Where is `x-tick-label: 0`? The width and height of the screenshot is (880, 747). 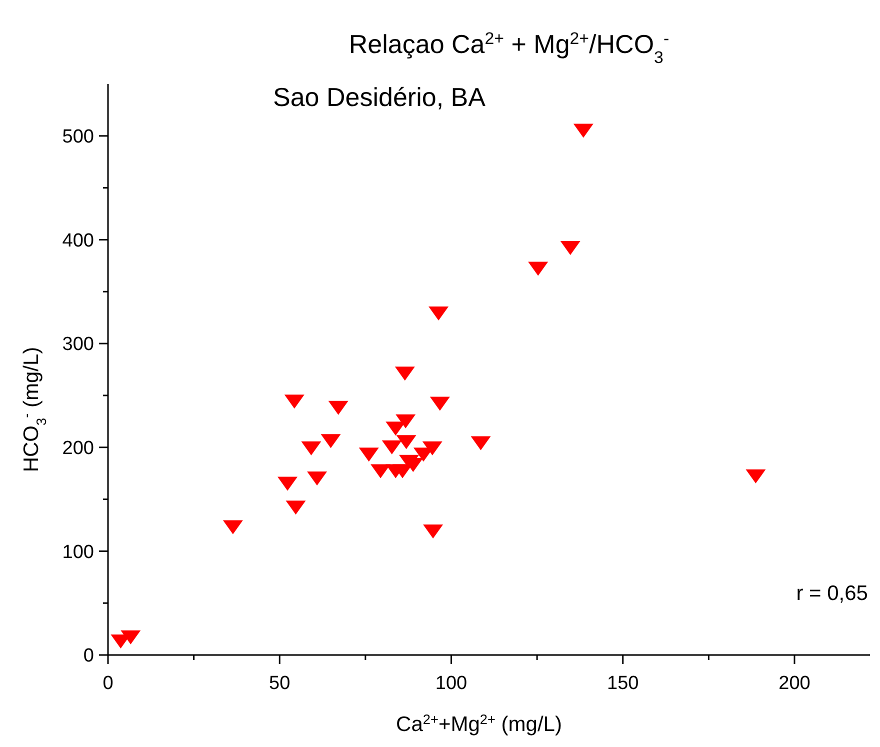 x-tick-label: 0 is located at coordinates (108, 683).